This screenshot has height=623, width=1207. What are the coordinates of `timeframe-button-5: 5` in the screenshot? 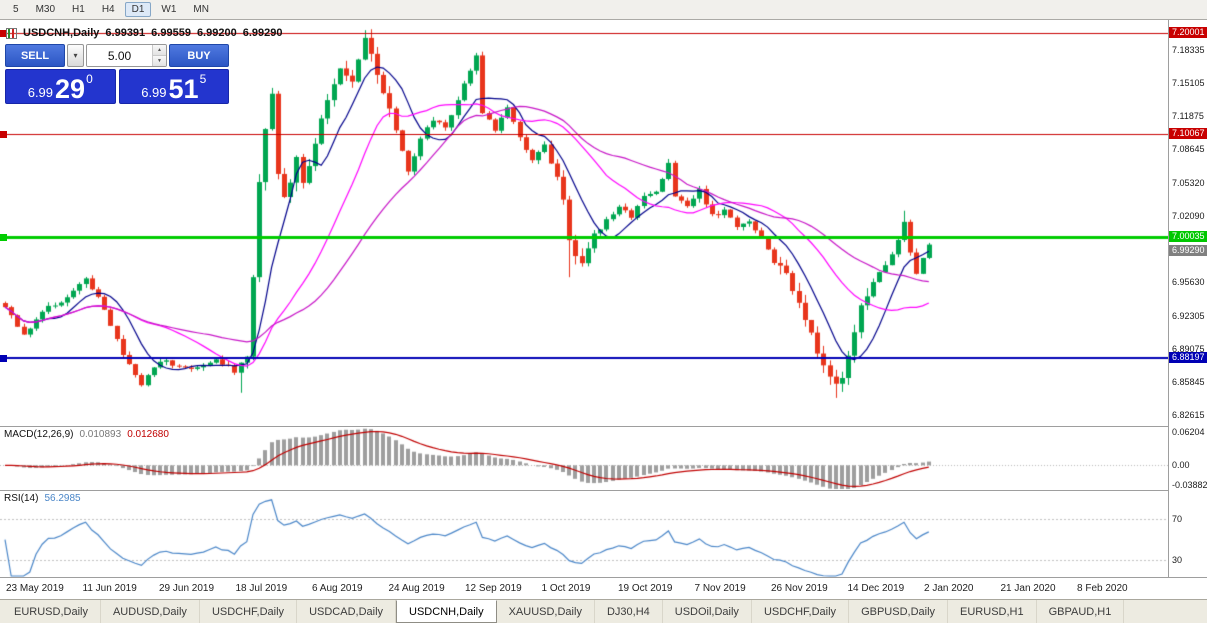 It's located at (16, 9).